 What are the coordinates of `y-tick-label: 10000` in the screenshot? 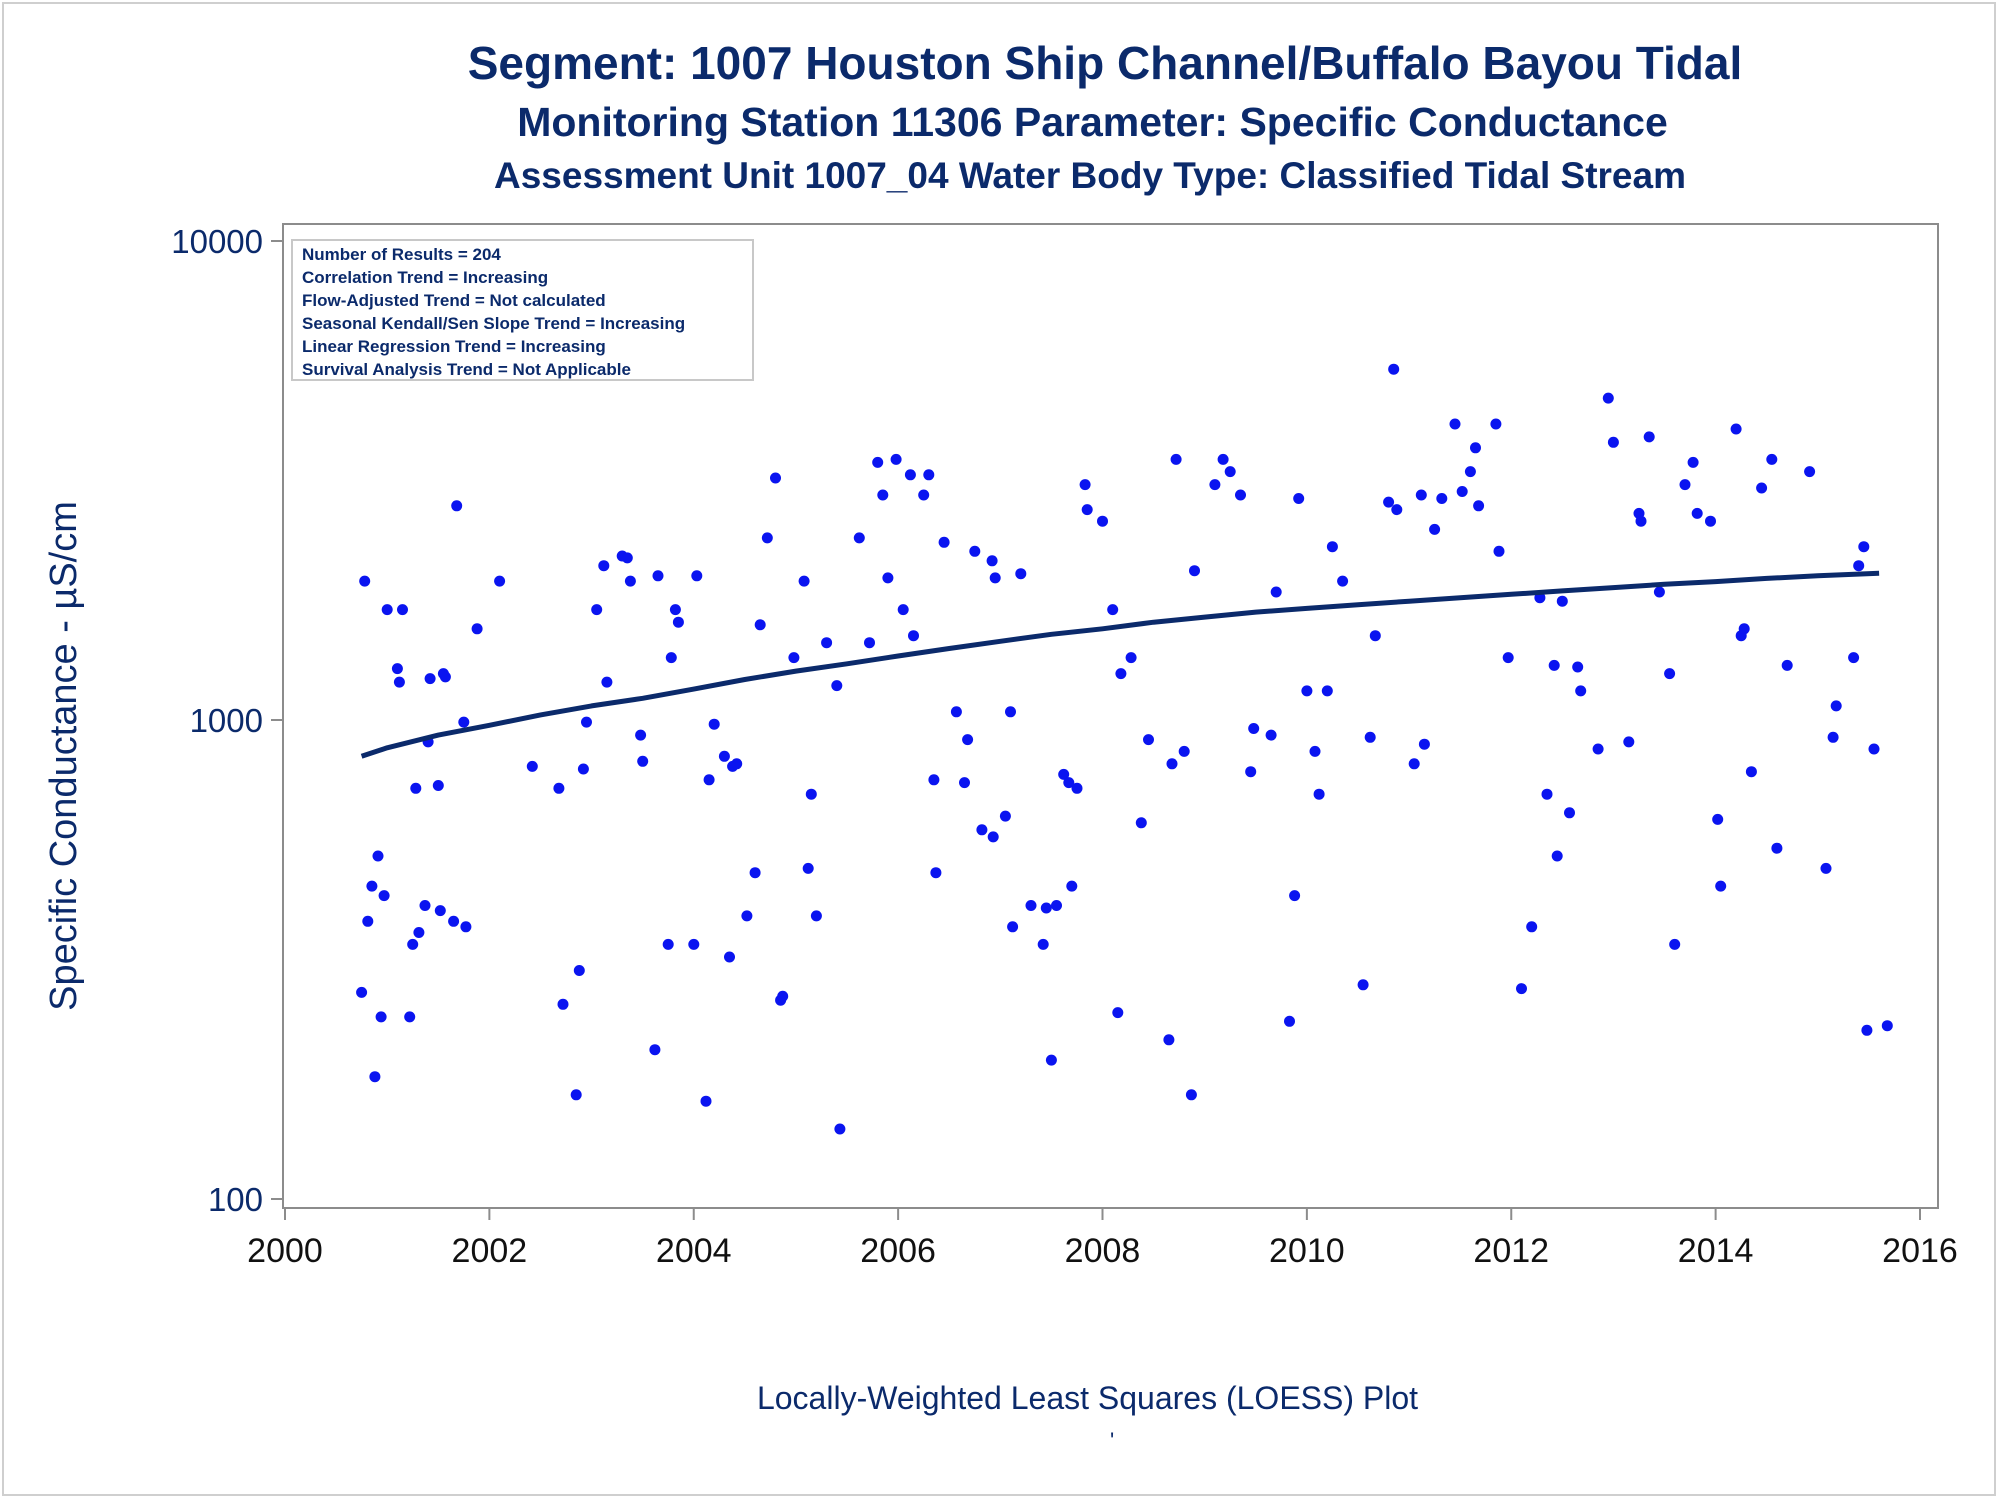 It's located at (217, 241).